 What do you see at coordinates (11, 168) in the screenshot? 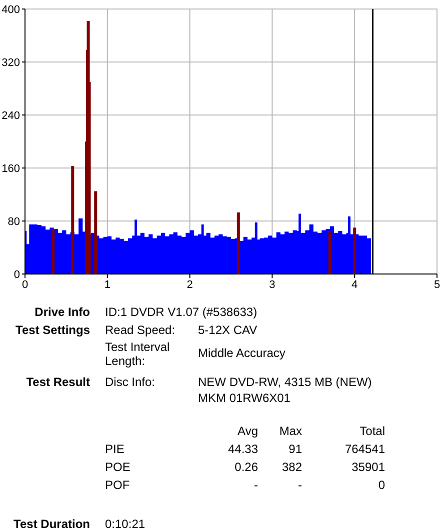
I see `y-tick-label: 160` at bounding box center [11, 168].